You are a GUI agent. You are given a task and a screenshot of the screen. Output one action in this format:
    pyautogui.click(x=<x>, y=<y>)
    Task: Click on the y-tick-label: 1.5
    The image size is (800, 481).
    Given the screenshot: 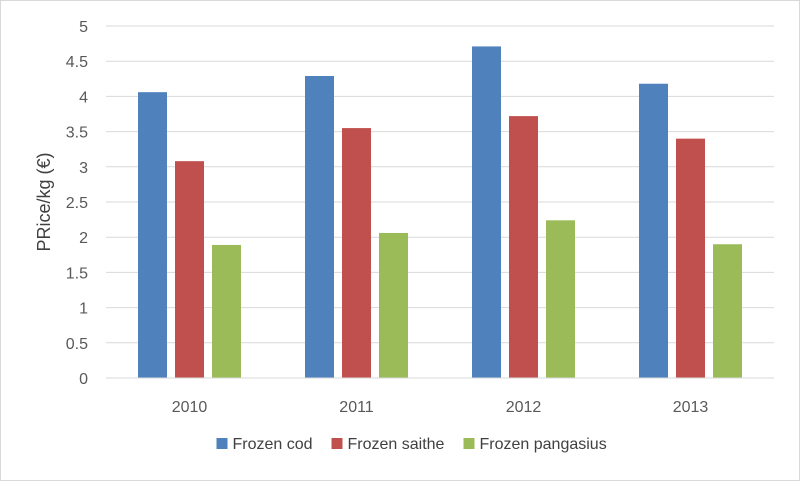 What is the action you would take?
    pyautogui.click(x=77, y=273)
    